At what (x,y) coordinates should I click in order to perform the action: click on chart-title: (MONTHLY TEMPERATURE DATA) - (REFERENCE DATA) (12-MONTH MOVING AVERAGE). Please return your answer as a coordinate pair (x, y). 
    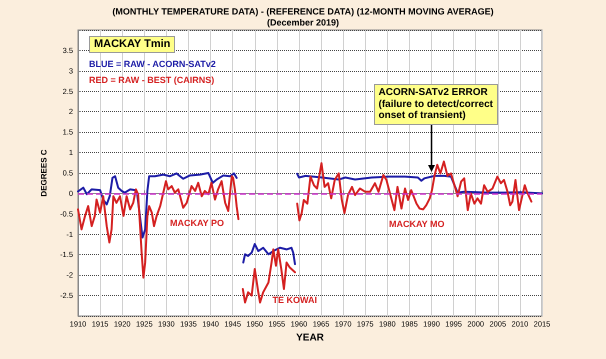
    Looking at the image, I should click on (303, 11).